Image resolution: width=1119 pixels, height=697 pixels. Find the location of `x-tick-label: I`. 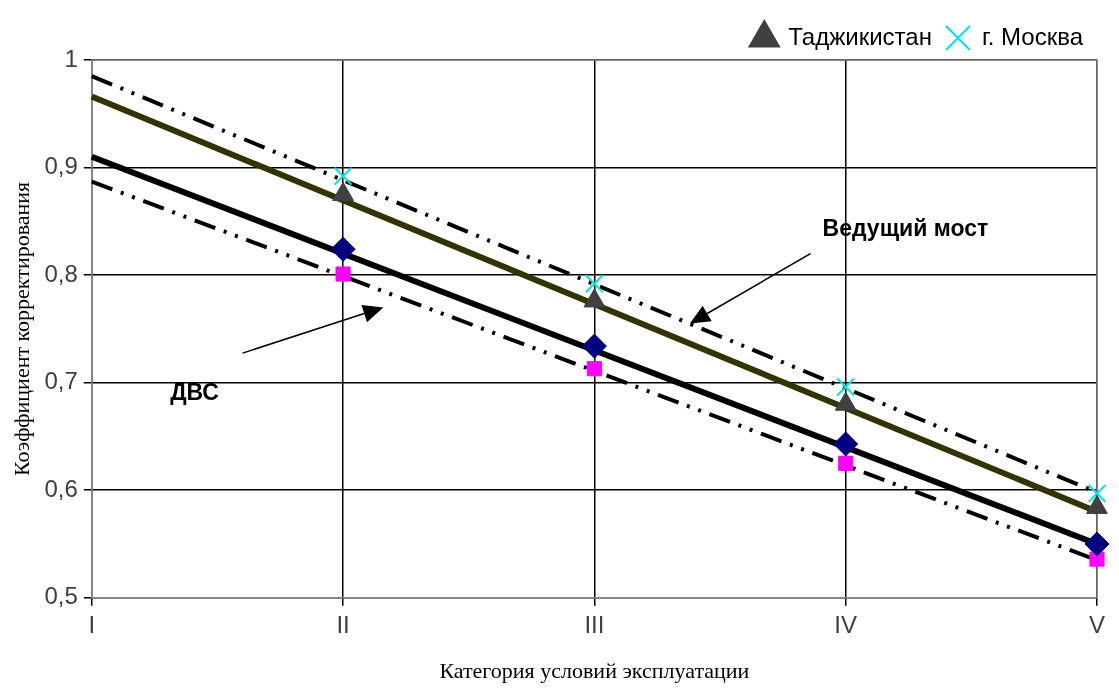

x-tick-label: I is located at coordinates (92, 624).